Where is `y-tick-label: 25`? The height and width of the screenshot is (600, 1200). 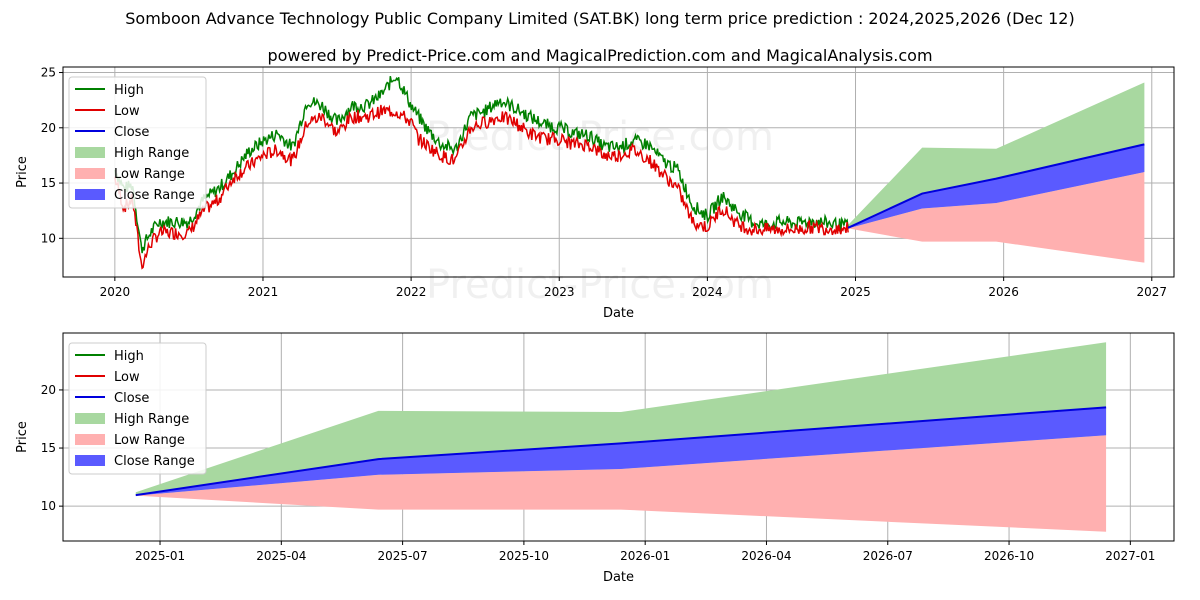 y-tick-label: 25 is located at coordinates (48, 73).